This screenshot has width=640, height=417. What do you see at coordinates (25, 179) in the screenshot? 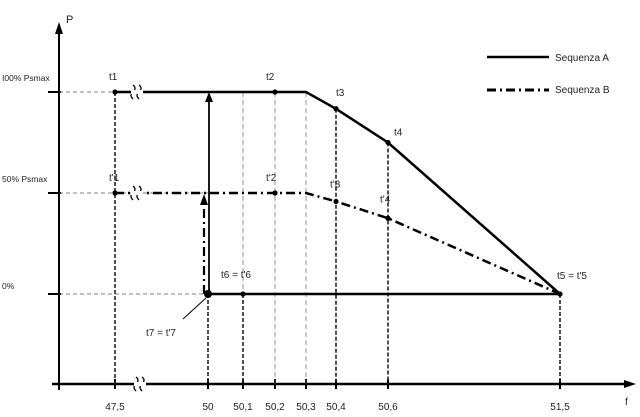
I see `y-tick-label: 50% Psmax` at bounding box center [25, 179].